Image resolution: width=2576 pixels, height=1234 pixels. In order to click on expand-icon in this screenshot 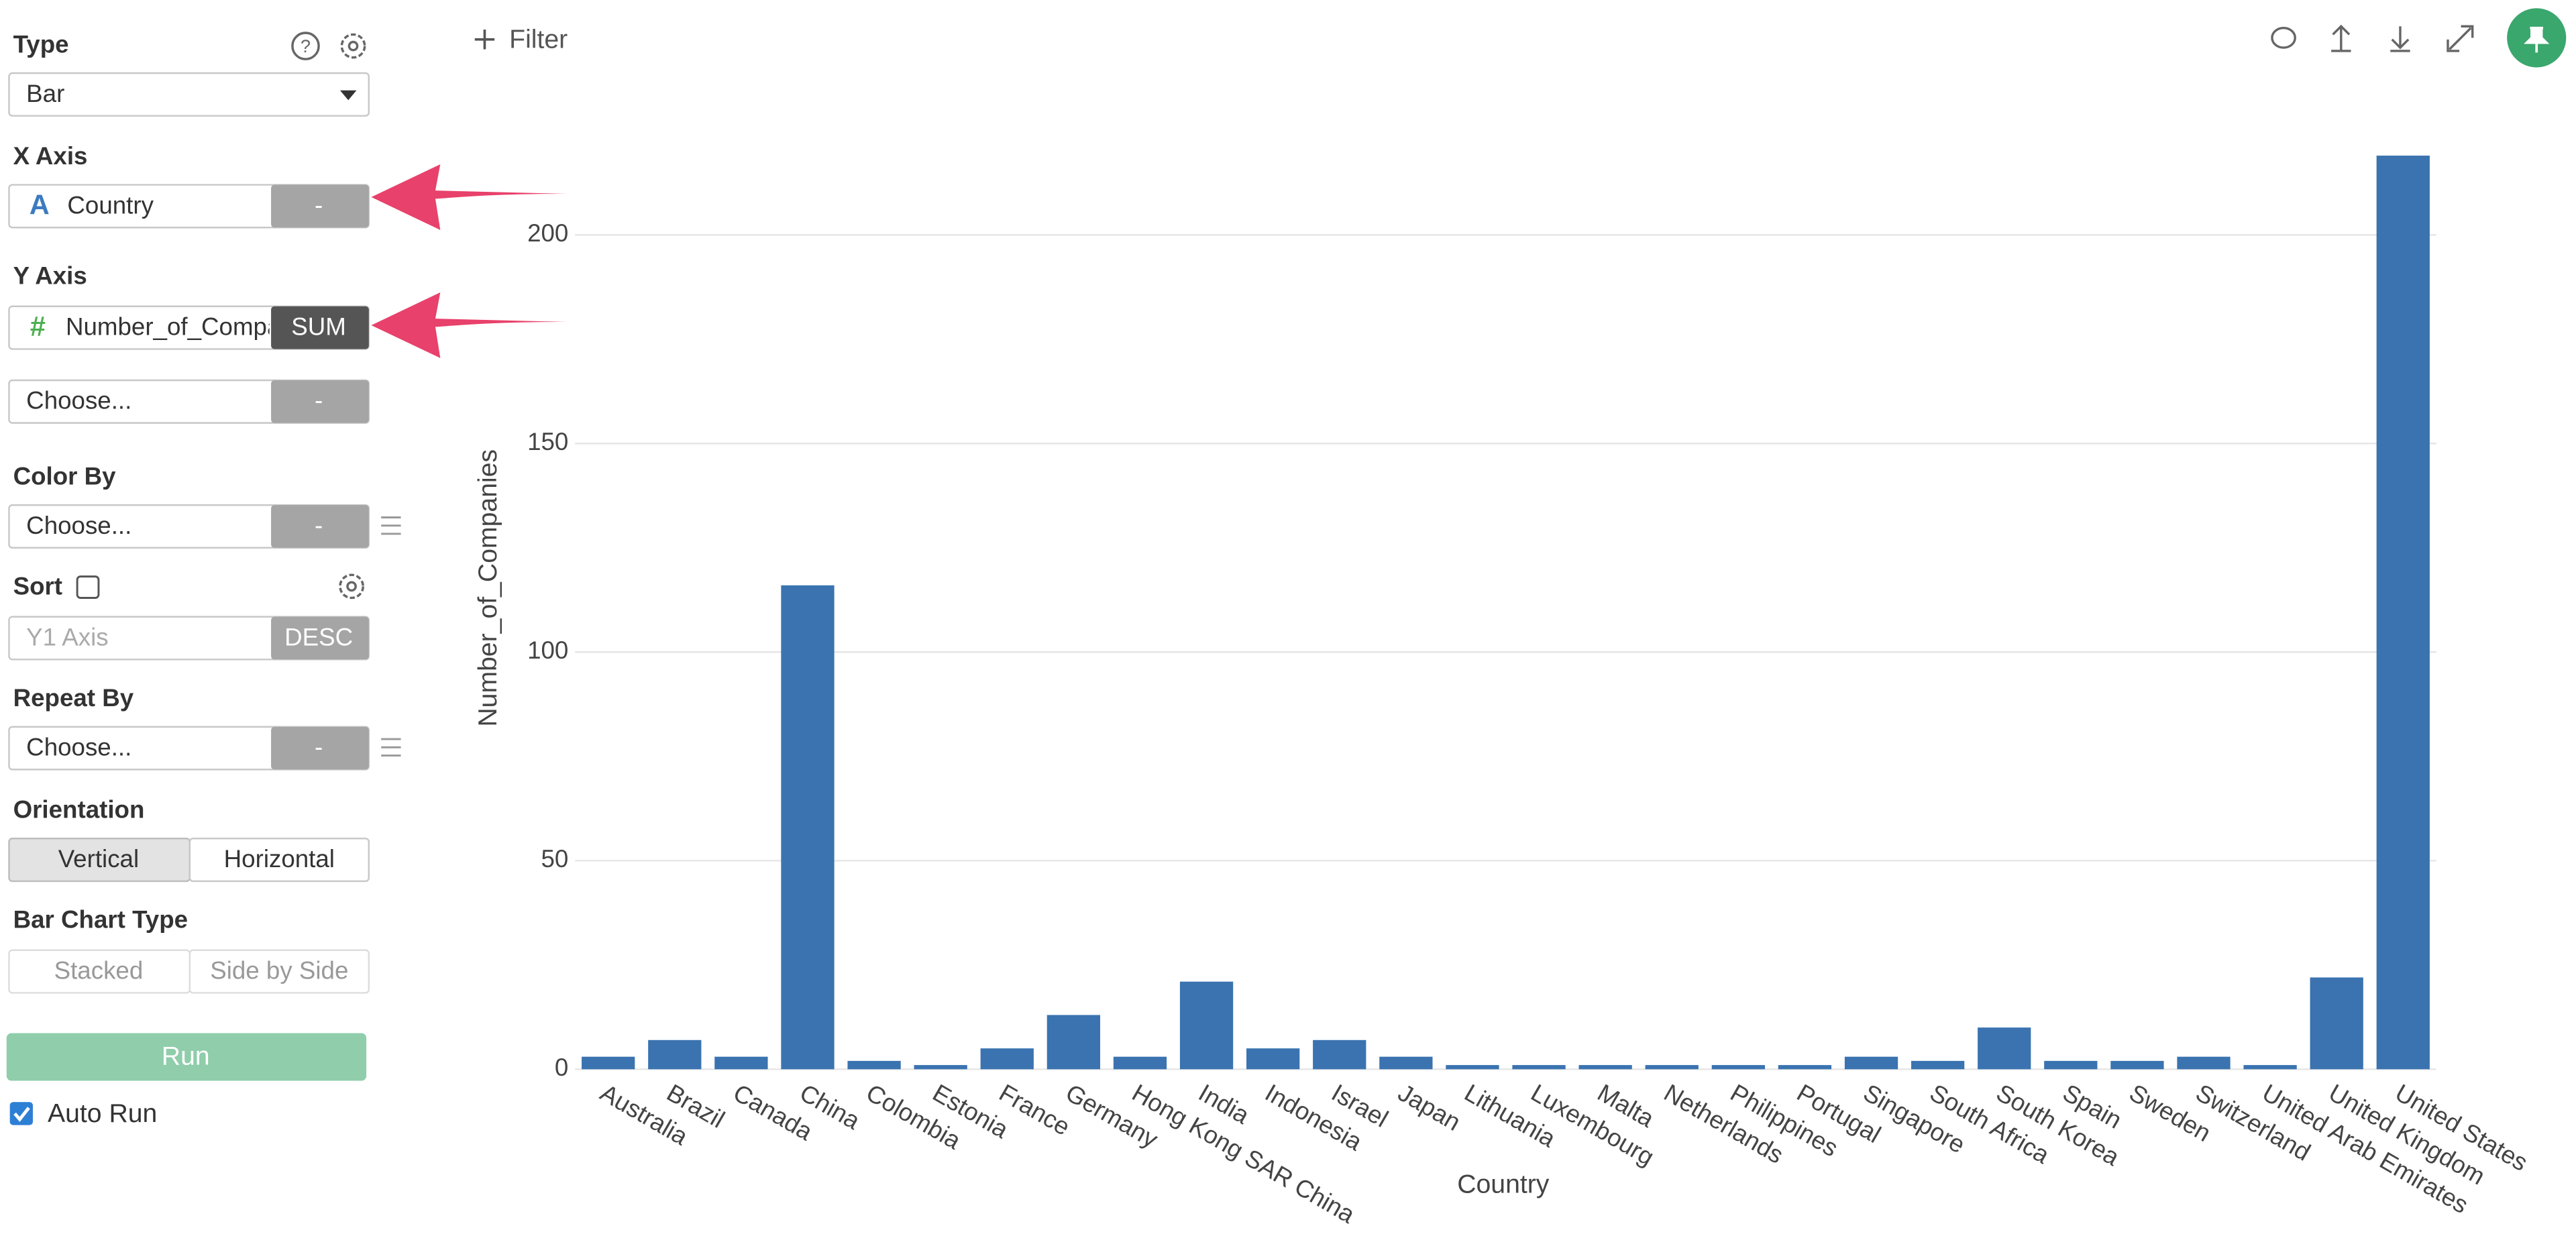, I will do `click(2460, 38)`.